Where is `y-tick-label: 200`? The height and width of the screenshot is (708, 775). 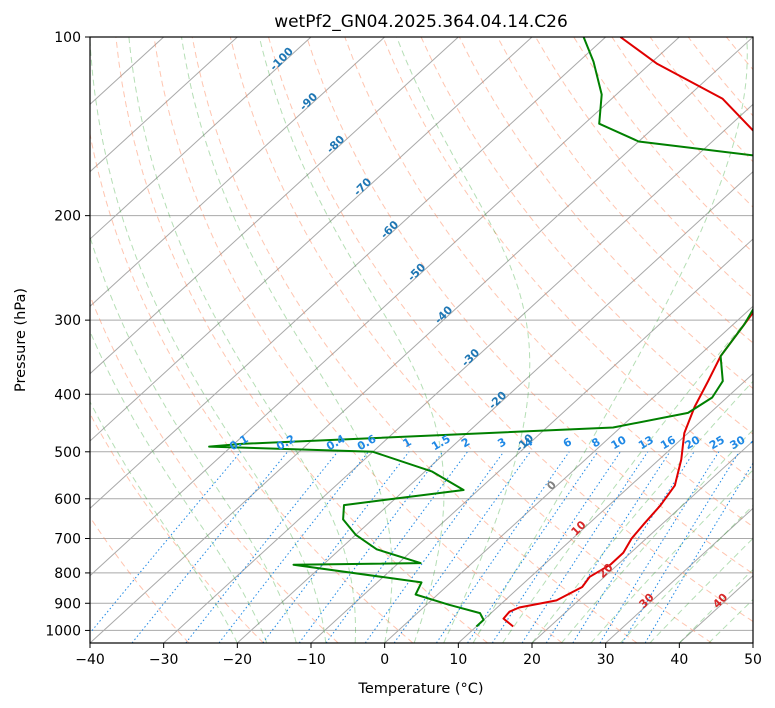
y-tick-label: 200 is located at coordinates (67, 217).